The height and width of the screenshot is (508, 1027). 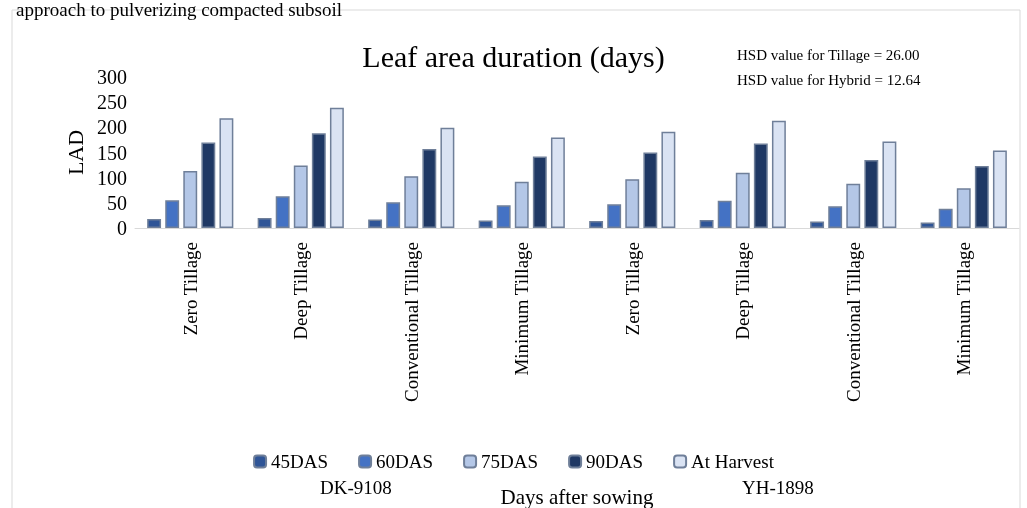 I want to click on text: DK-9108, so click(x=356, y=487).